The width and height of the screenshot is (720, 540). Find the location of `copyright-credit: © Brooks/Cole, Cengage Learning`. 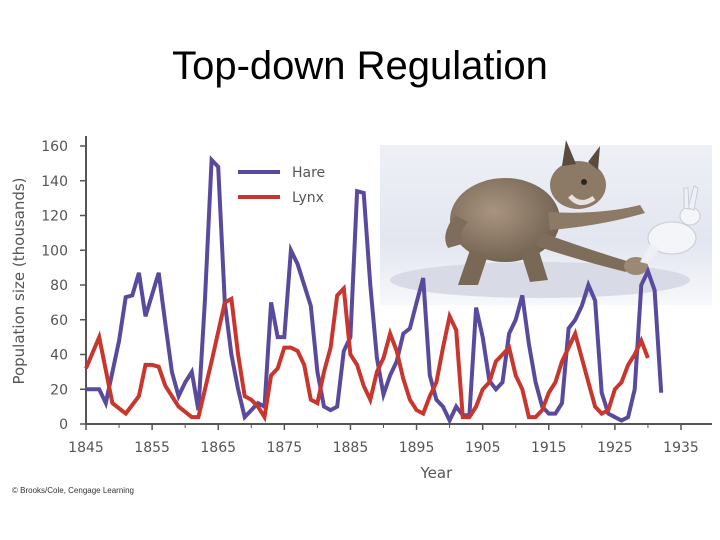

copyright-credit: © Brooks/Cole, Cengage Learning is located at coordinates (73, 490).